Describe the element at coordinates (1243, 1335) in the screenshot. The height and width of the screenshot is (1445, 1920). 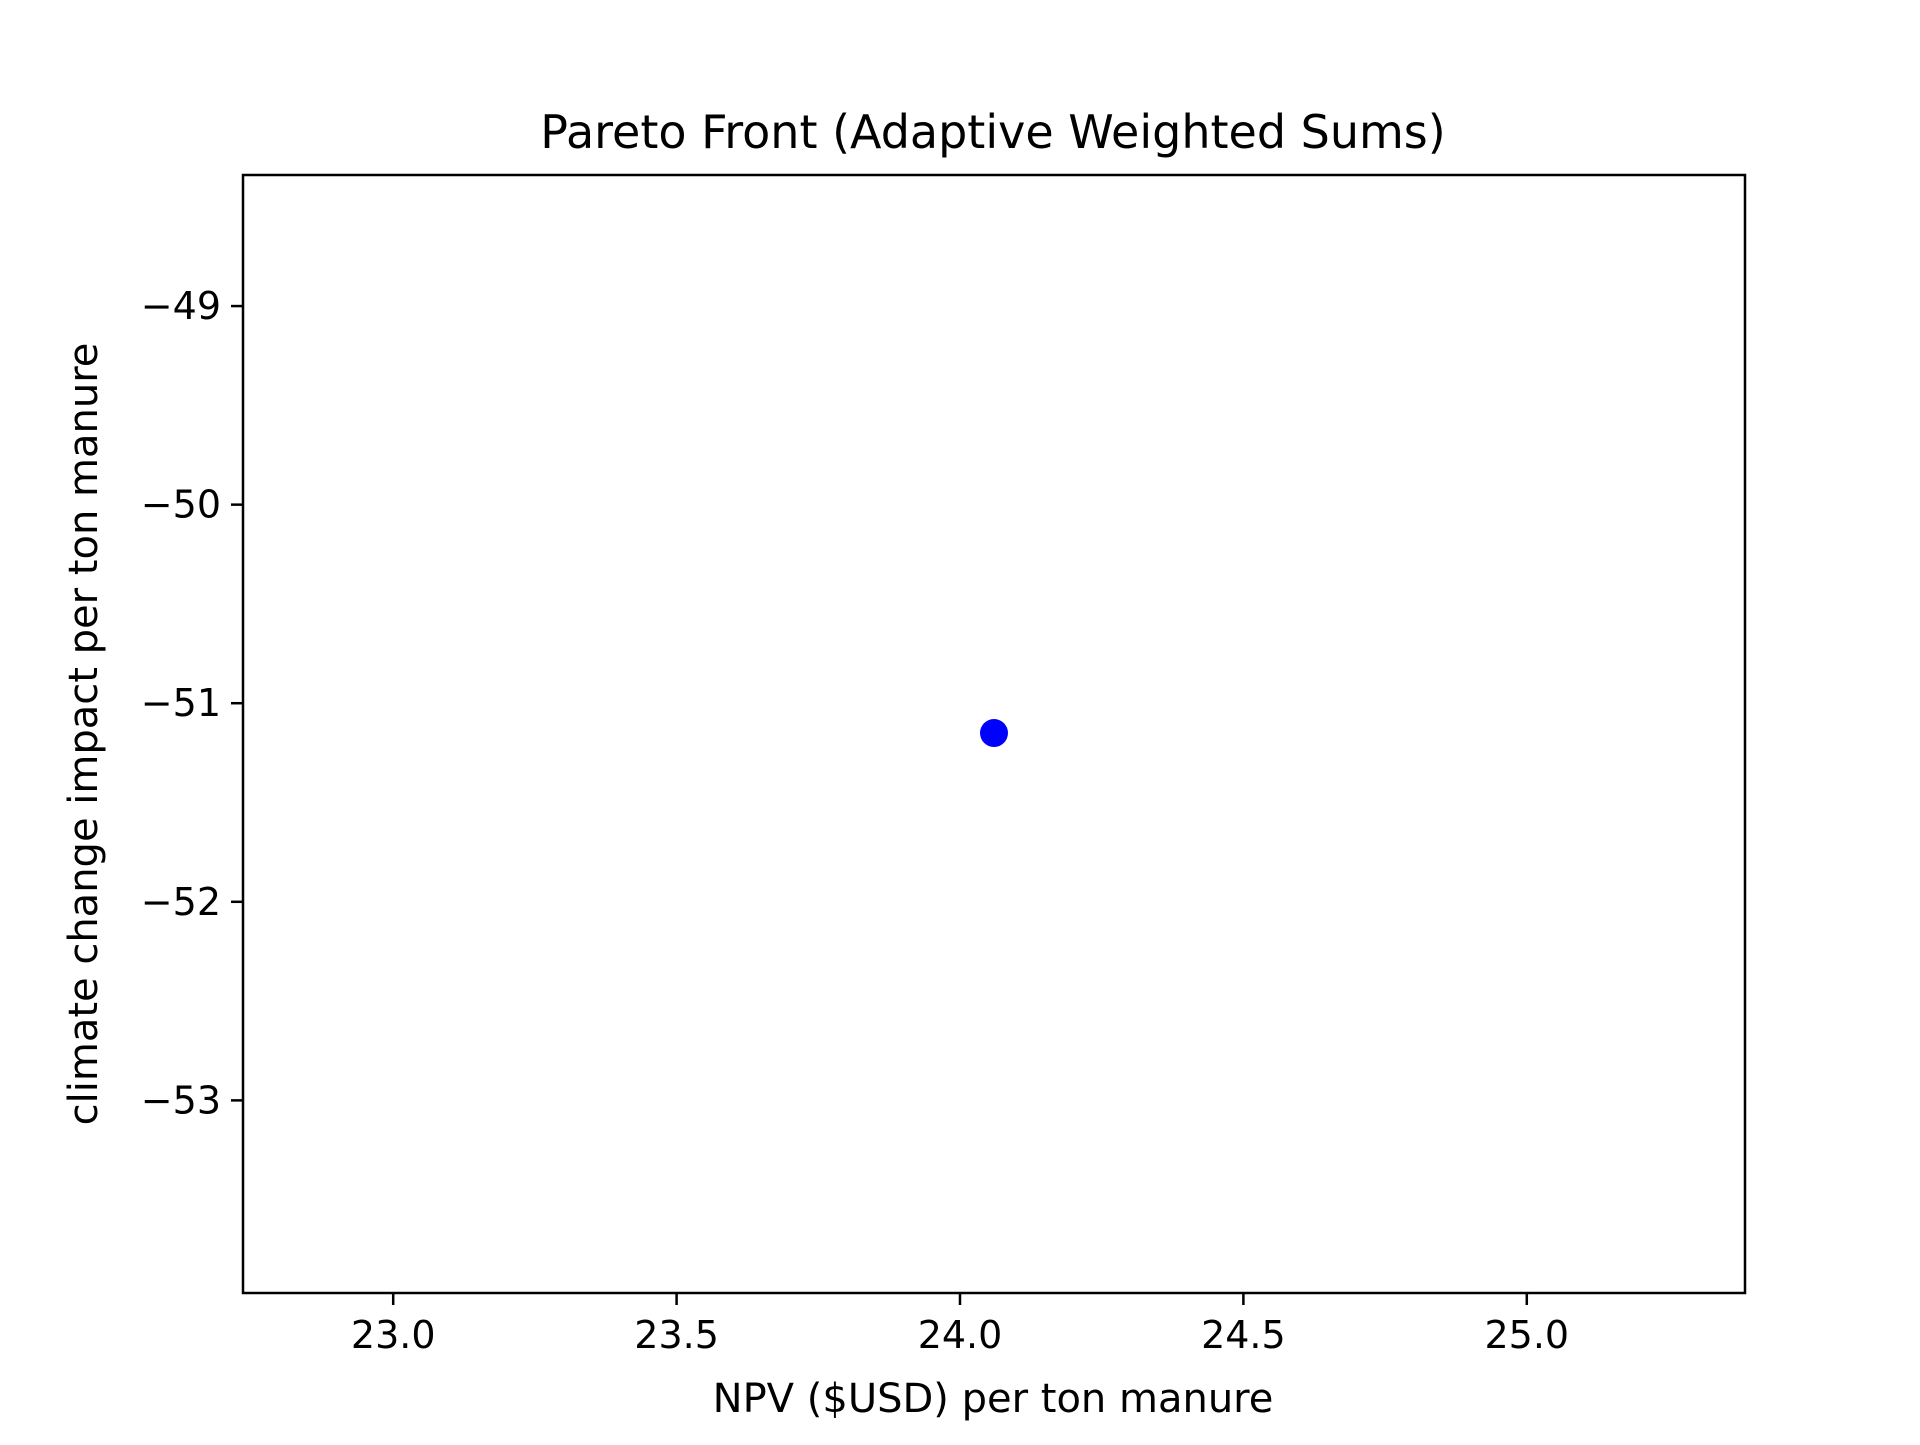
I see `x-tick-label: 24.5` at that location.